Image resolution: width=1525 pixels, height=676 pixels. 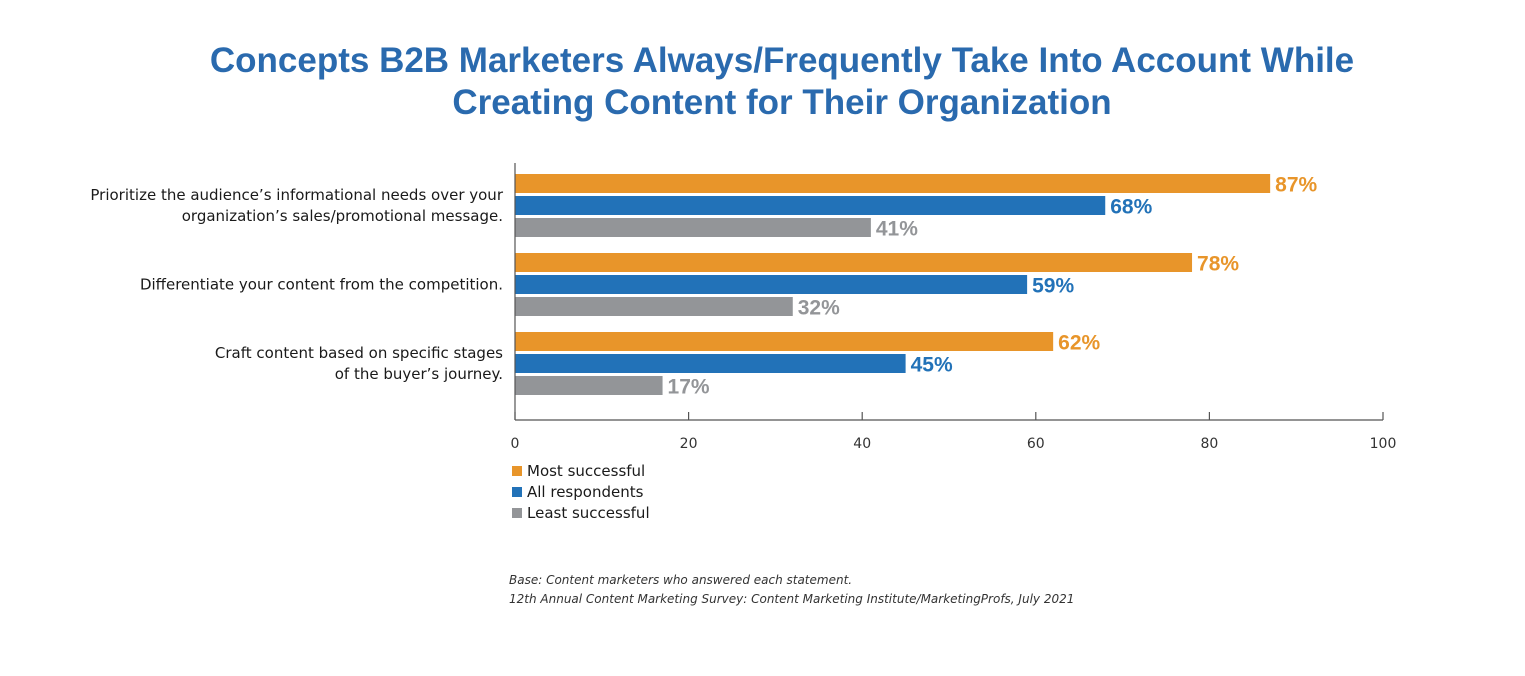 What do you see at coordinates (1036, 444) in the screenshot?
I see `x-tick-label-60: 60` at bounding box center [1036, 444].